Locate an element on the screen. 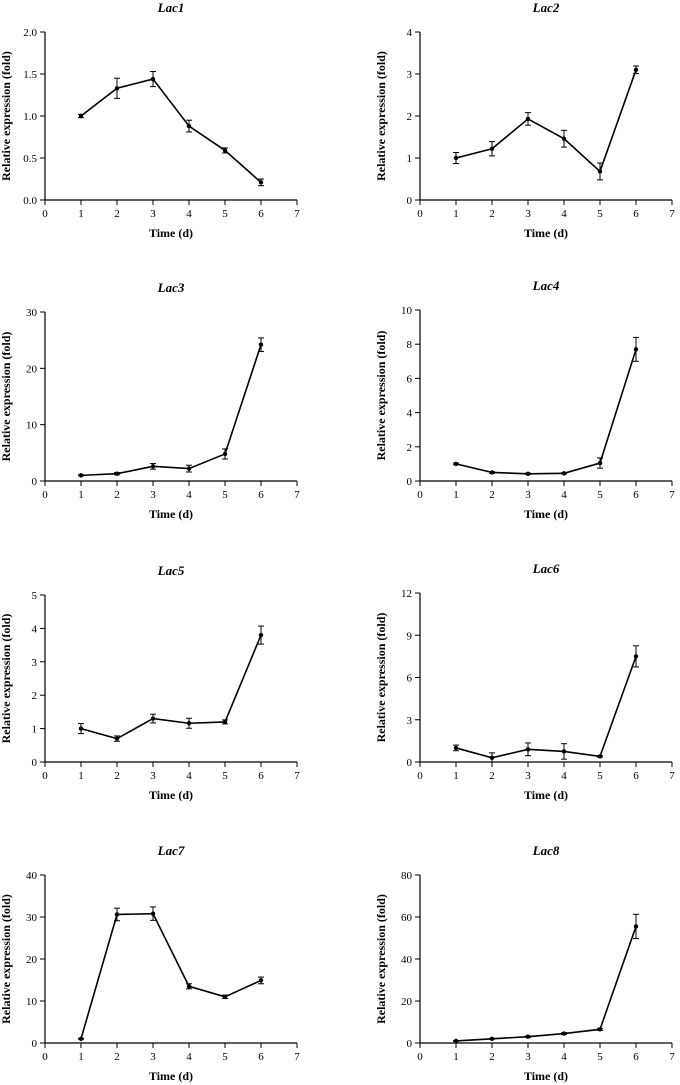 The image size is (680, 1085). chart-title: Lac7 is located at coordinates (171, 850).